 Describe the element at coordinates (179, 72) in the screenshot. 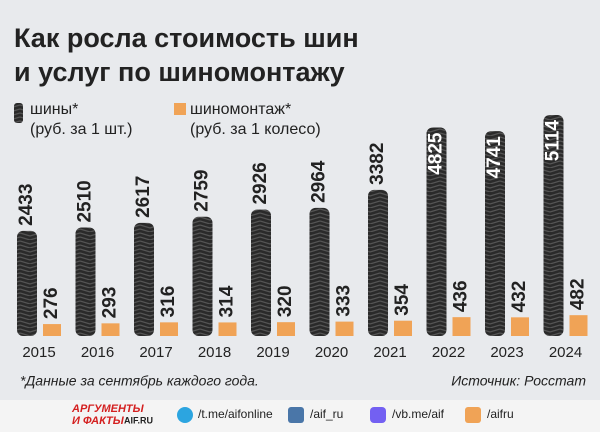

I see `chart-title: и услуг по шиномонтажу` at that location.